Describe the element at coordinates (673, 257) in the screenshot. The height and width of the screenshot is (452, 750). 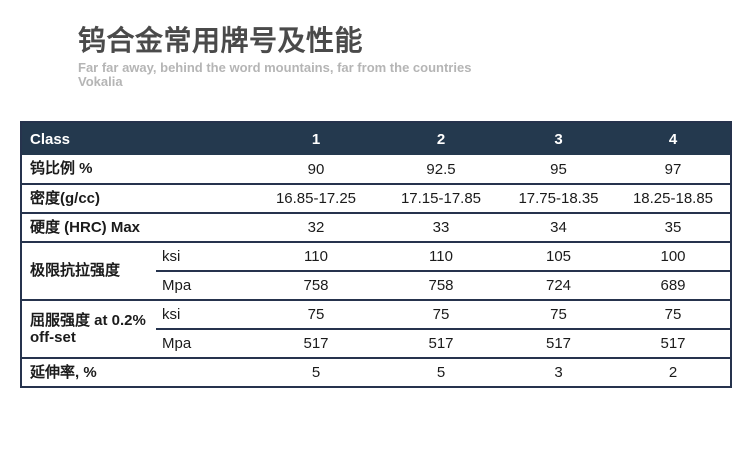
I see `cell-value: 100` at that location.